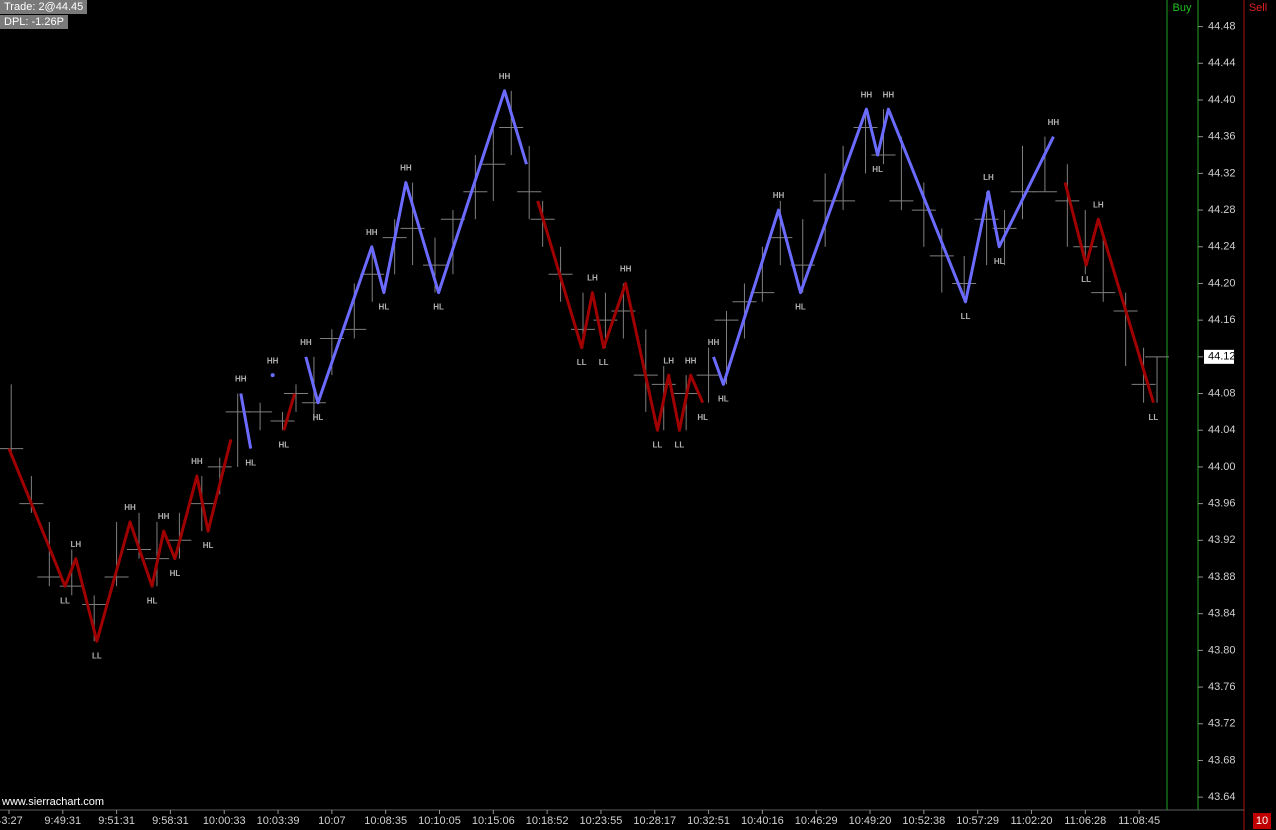 The height and width of the screenshot is (830, 1276). Describe the element at coordinates (385, 821) in the screenshot. I see `x-tick-label: 10:08:35` at that location.